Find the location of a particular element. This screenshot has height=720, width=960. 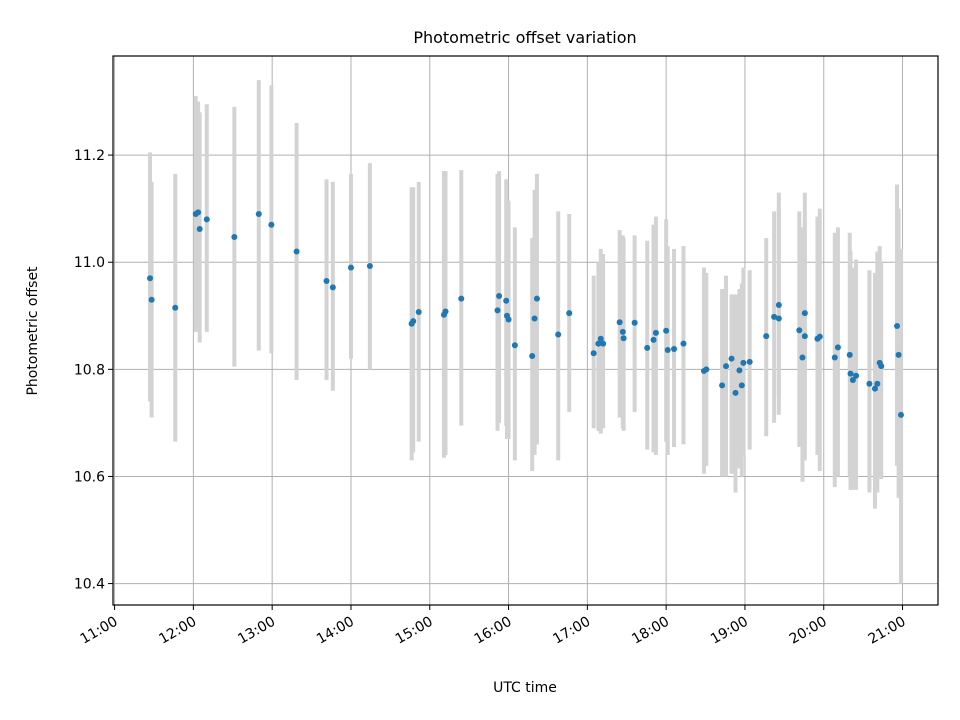

x-tick-label: 19:00 is located at coordinates (729, 631).